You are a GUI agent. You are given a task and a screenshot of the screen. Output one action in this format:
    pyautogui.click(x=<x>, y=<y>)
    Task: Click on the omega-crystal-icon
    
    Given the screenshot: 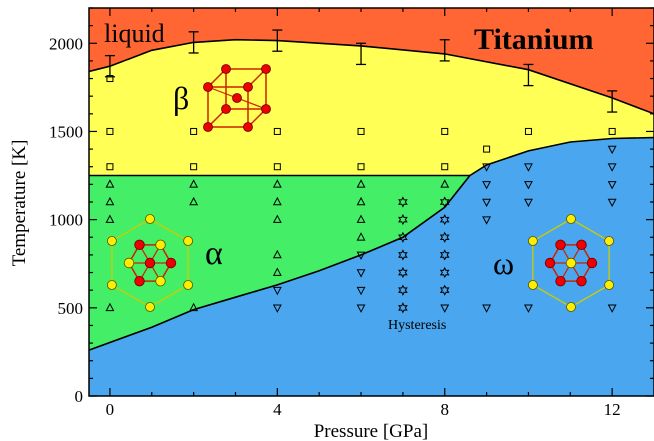 What is the action you would take?
    pyautogui.click(x=571, y=263)
    